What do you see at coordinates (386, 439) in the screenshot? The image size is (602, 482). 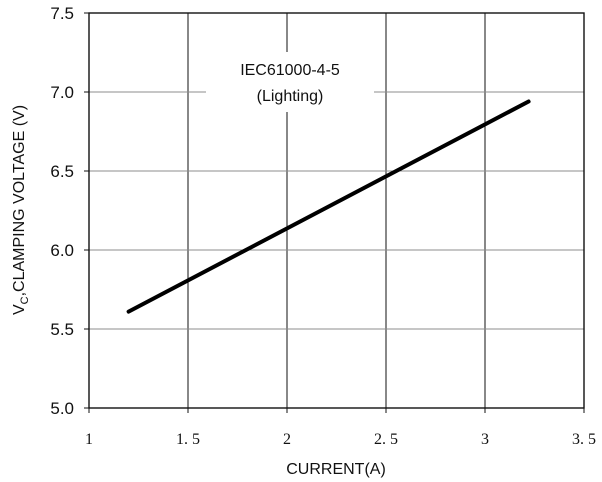 I see `x-tick-label-4: 2. 5` at bounding box center [386, 439].